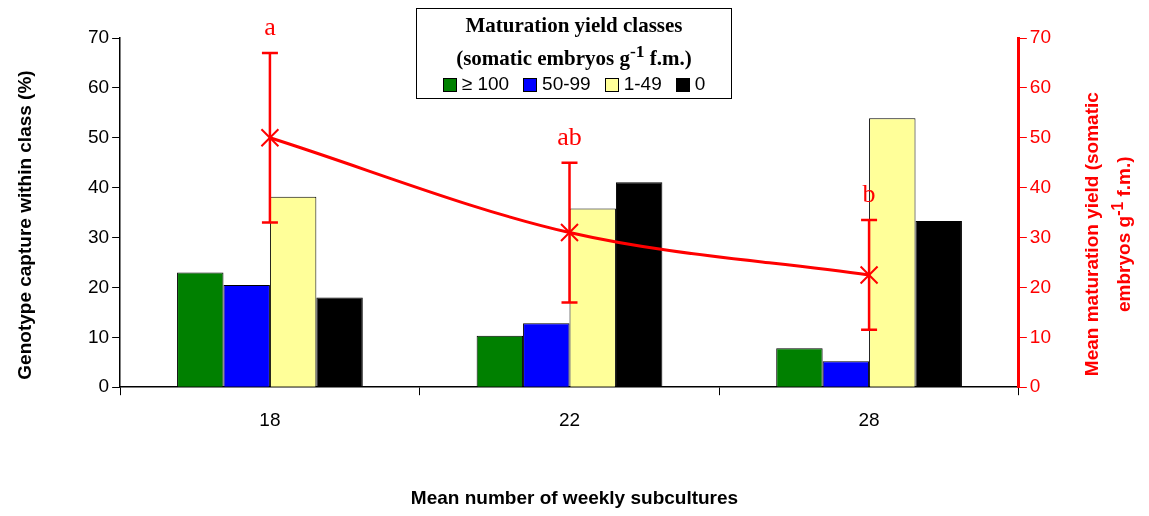  What do you see at coordinates (270, 419) in the screenshot?
I see `x-tick-label: 18` at bounding box center [270, 419].